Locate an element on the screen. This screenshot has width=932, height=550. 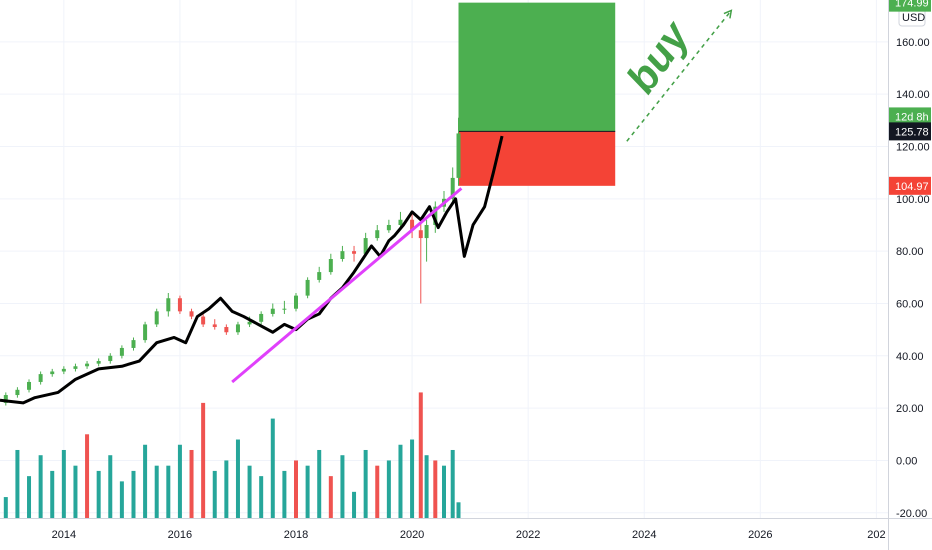
x-tick-label: 2026 is located at coordinates (760, 535).